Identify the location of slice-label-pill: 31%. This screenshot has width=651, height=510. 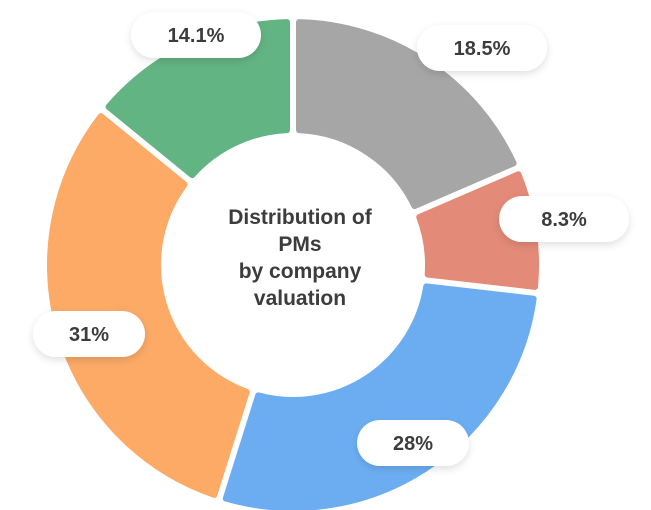
(89, 334).